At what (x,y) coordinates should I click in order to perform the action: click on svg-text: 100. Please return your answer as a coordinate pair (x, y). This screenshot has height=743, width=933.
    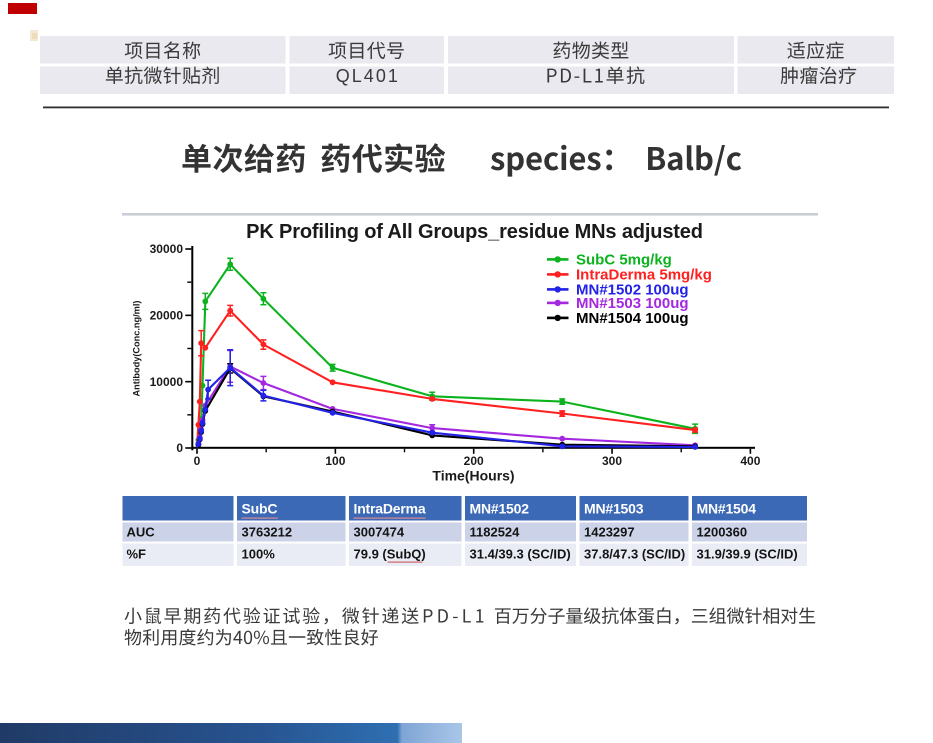
    Looking at the image, I should click on (335, 461).